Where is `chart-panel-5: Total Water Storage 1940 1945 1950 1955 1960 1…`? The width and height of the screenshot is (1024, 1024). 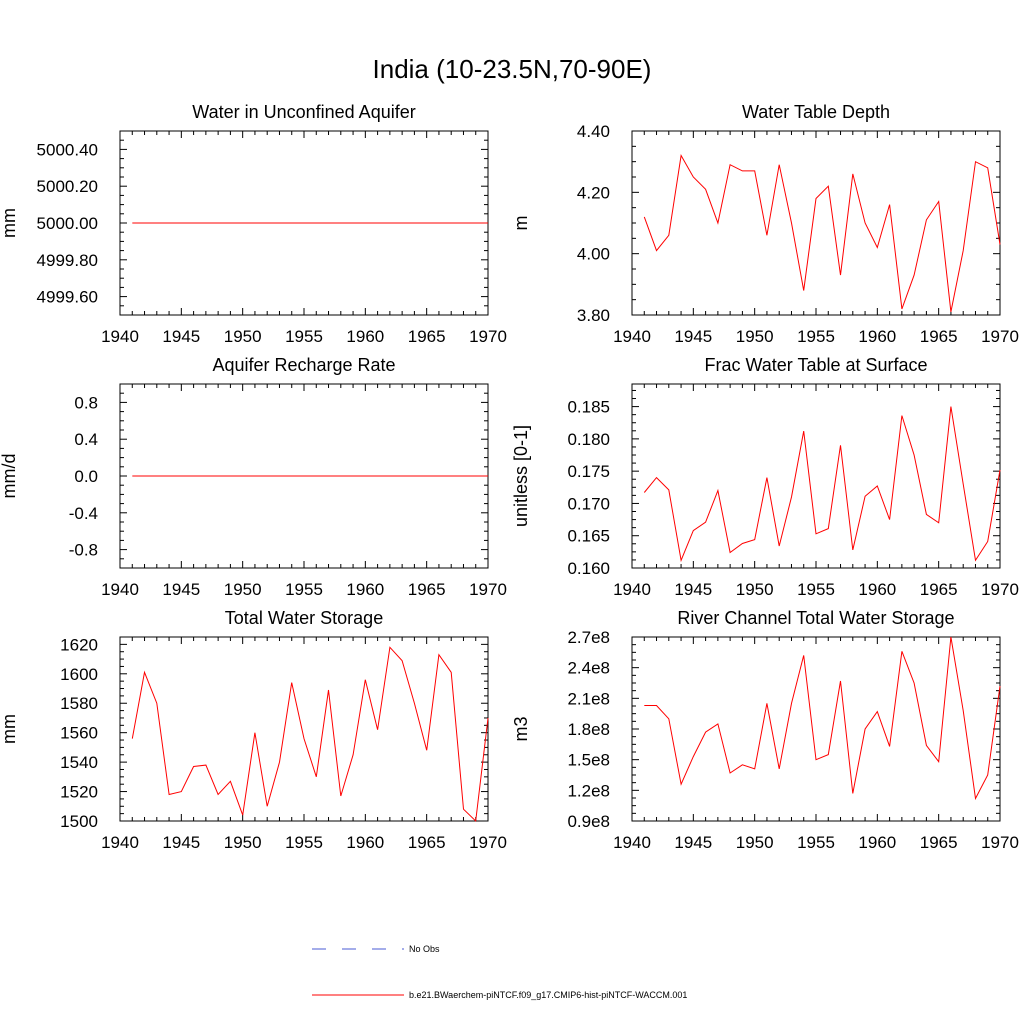
chart-panel-5: Total Water Storage 1940 1945 1950 1955 1960 1… is located at coordinates (253, 730).